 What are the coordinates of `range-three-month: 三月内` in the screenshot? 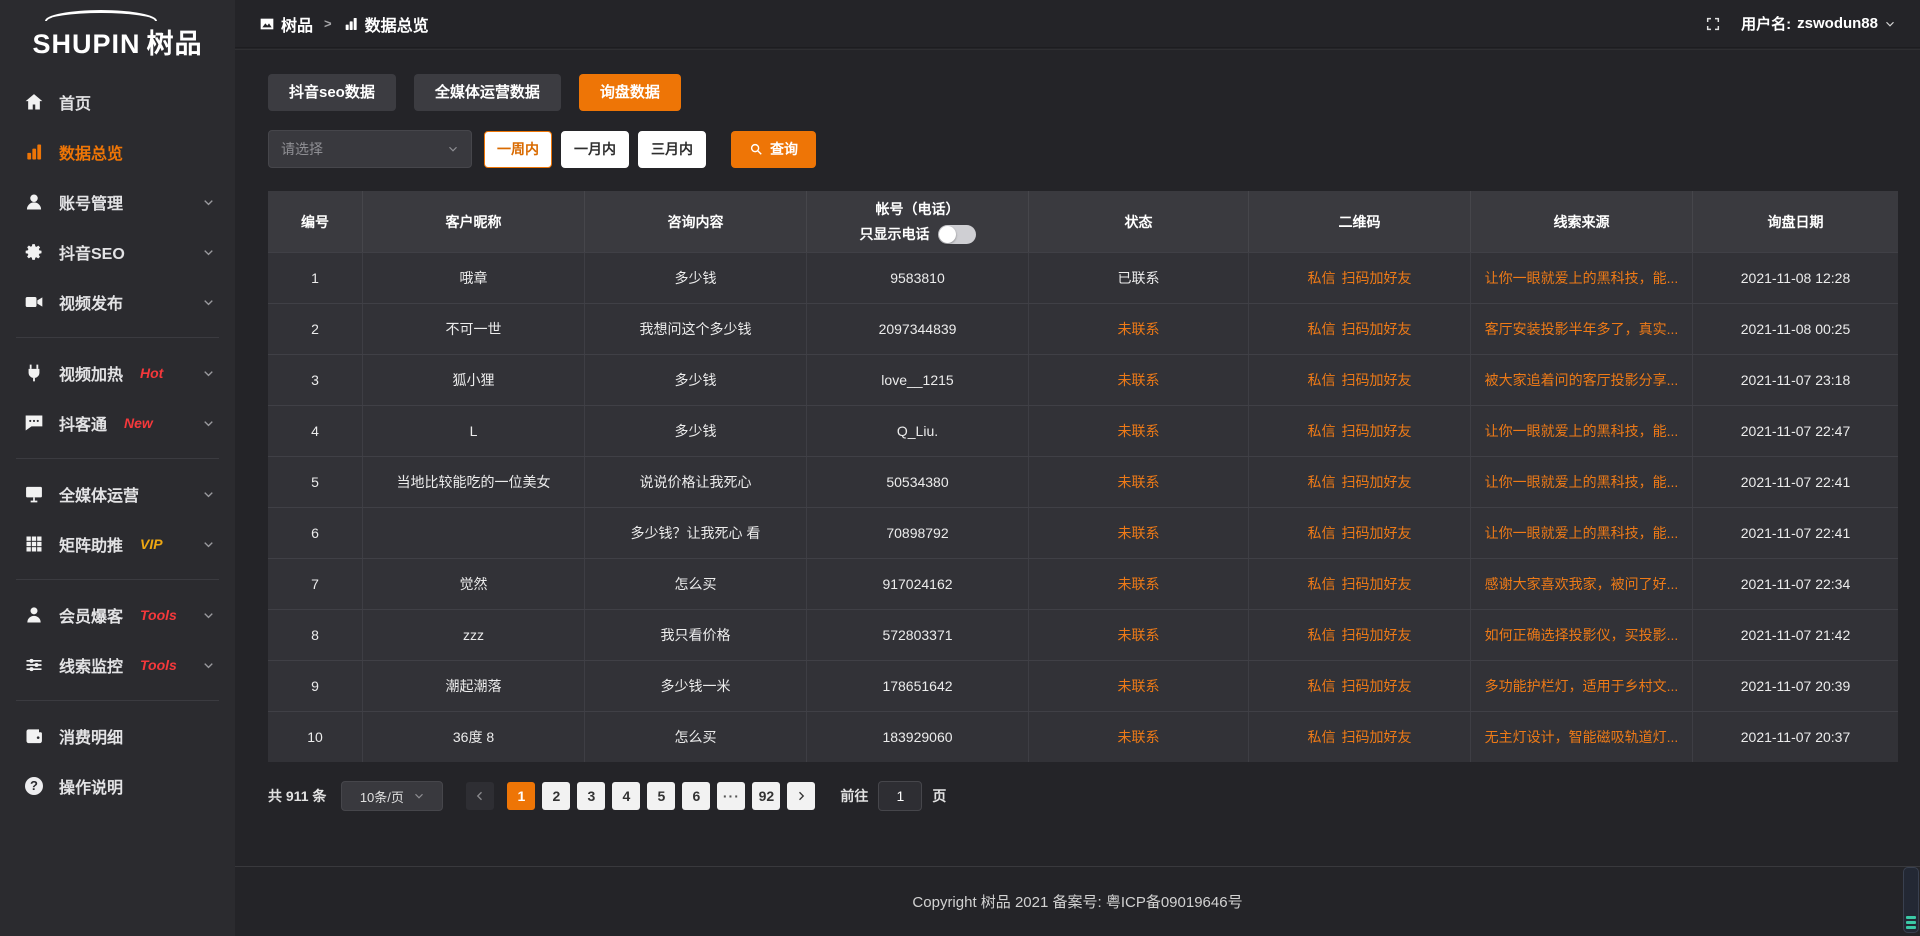 It's located at (672, 149).